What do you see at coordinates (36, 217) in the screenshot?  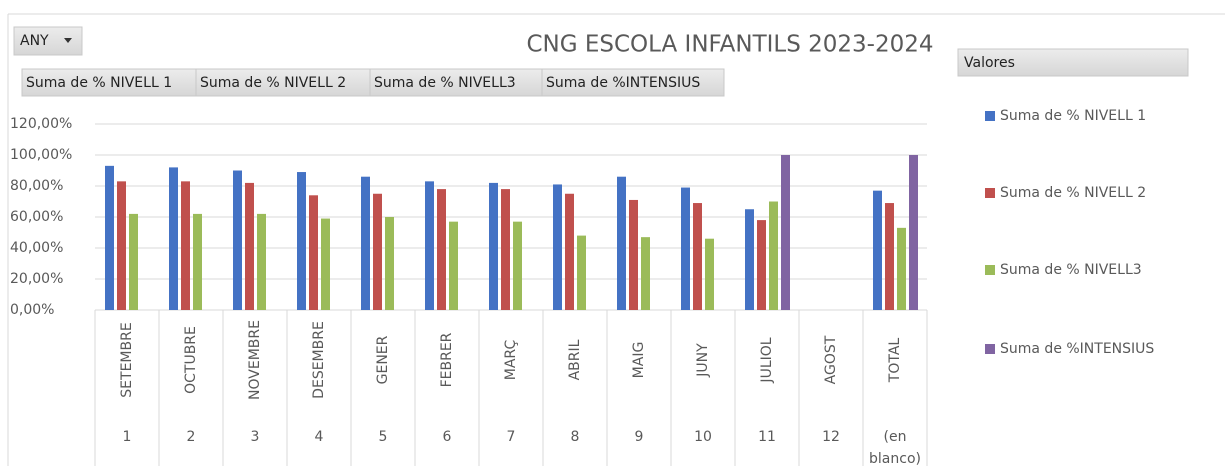 I see `y-tick-label: 60,00%` at bounding box center [36, 217].